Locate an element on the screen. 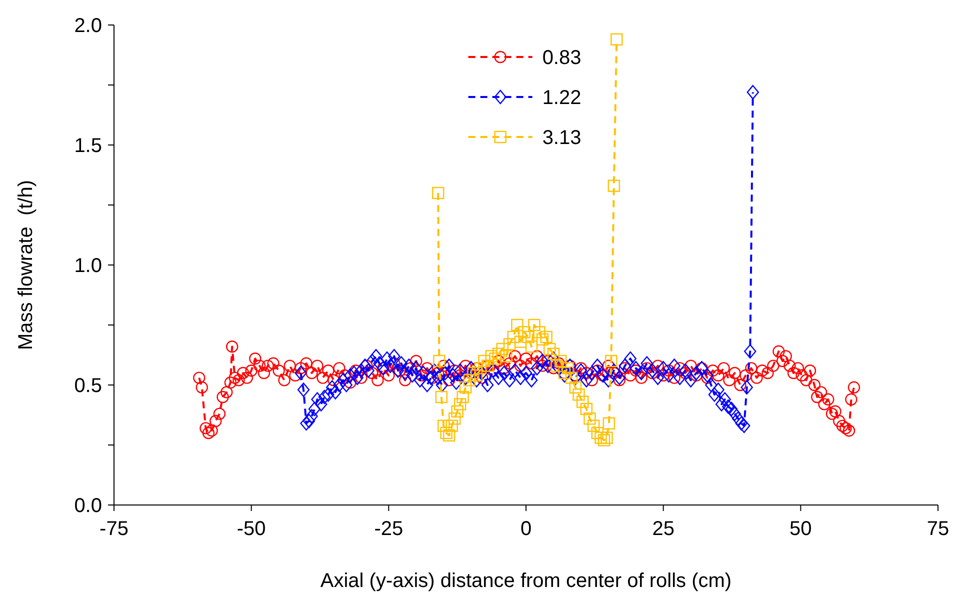 This screenshot has height=599, width=960. y-tick-label: 2.0 is located at coordinates (88, 26).